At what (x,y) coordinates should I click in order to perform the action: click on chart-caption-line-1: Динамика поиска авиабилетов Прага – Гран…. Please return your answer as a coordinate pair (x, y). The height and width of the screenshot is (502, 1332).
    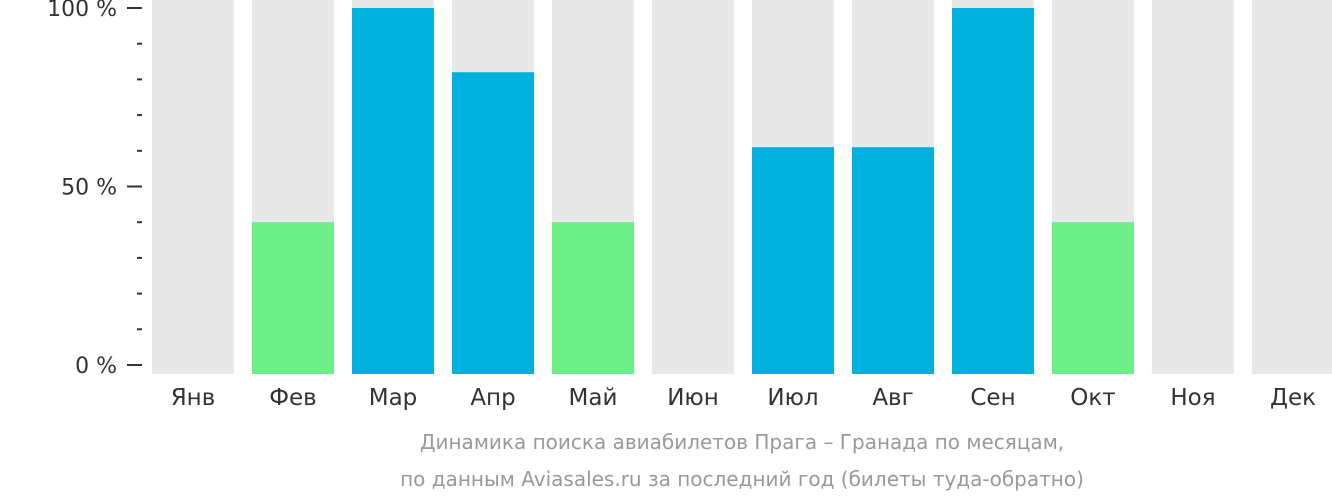
    Looking at the image, I should click on (742, 442).